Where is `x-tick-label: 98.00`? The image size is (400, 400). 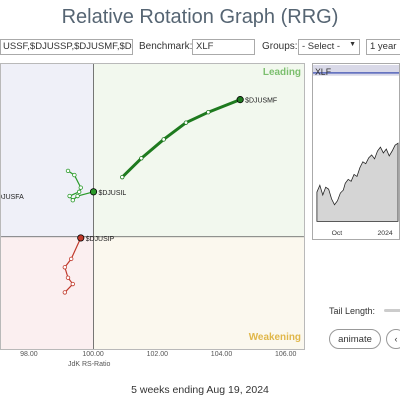
x-tick-label: 98.00 is located at coordinates (29, 354).